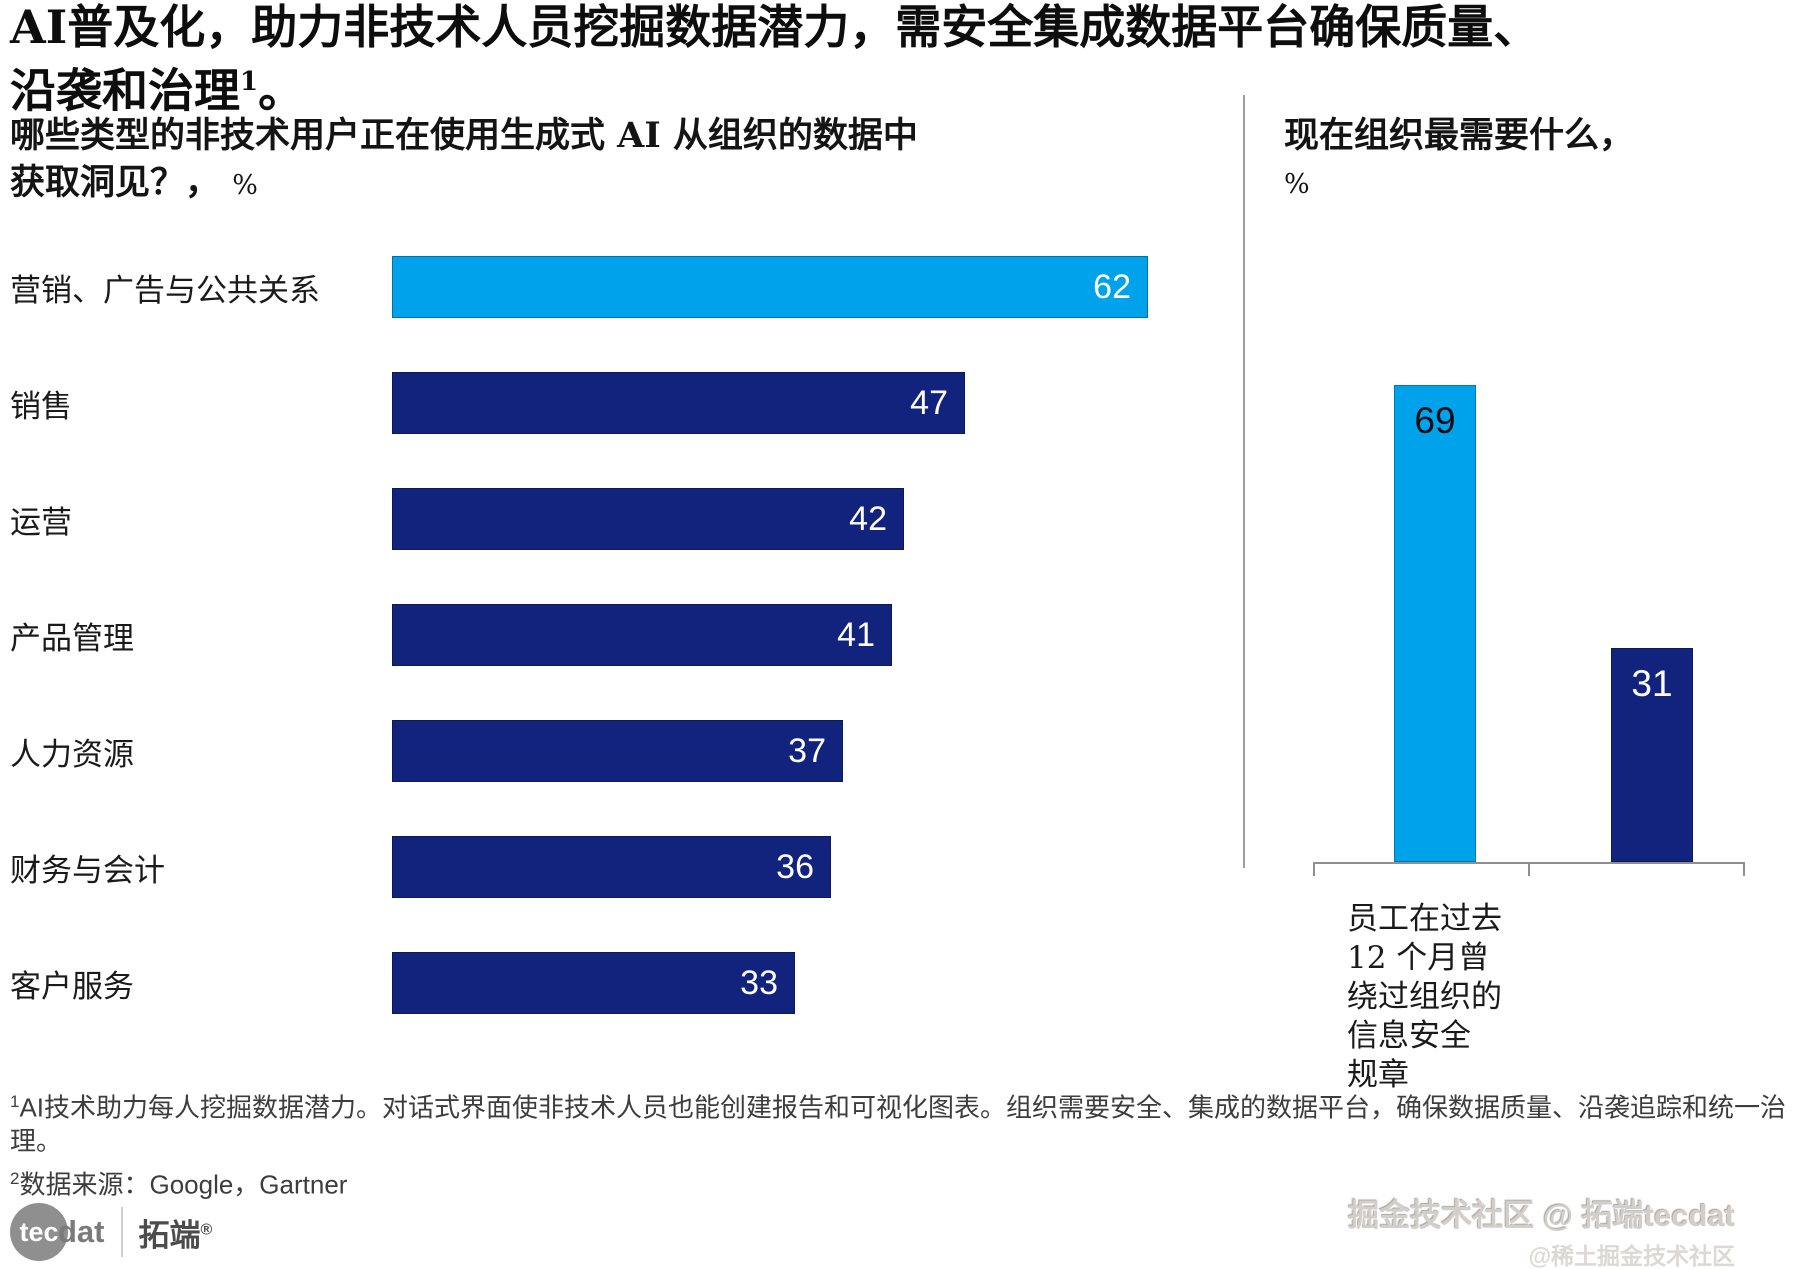 The height and width of the screenshot is (1269, 1809). What do you see at coordinates (1112, 286) in the screenshot?
I see `bar-value-label: 62` at bounding box center [1112, 286].